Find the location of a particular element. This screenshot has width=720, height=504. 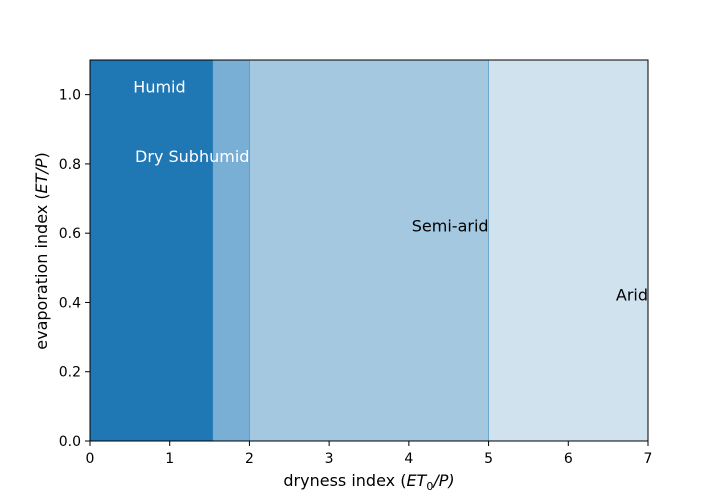

region-label-semi-arid: Semi-arid is located at coordinates (450, 225).